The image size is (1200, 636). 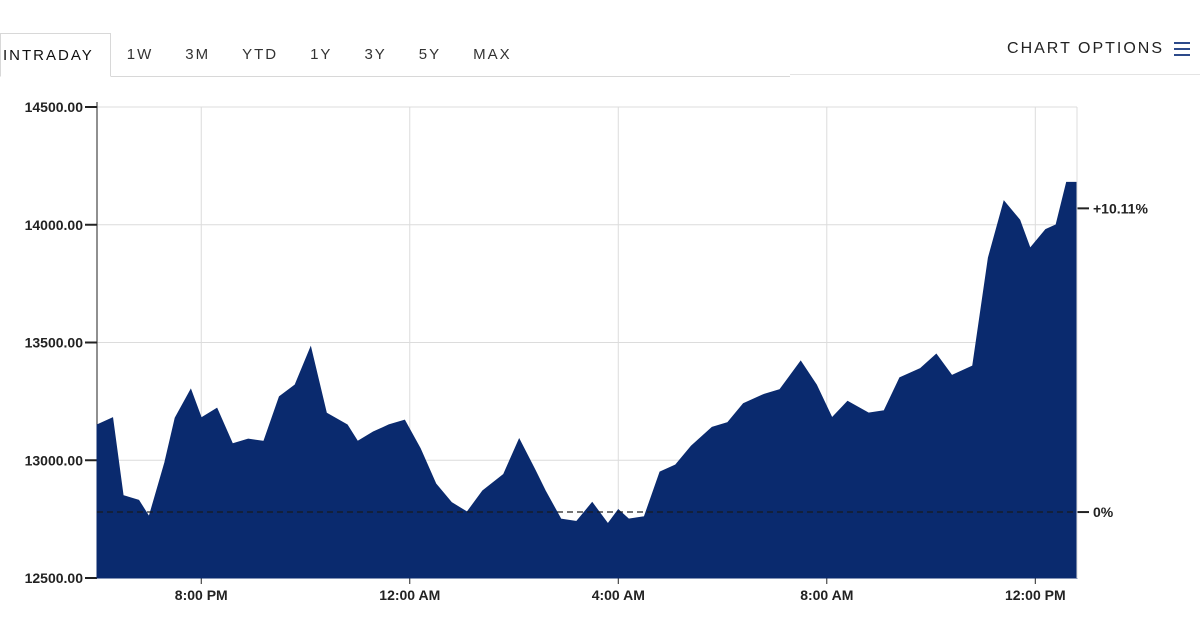 I want to click on x-tick-label: 8:00 AM, so click(x=826, y=595).